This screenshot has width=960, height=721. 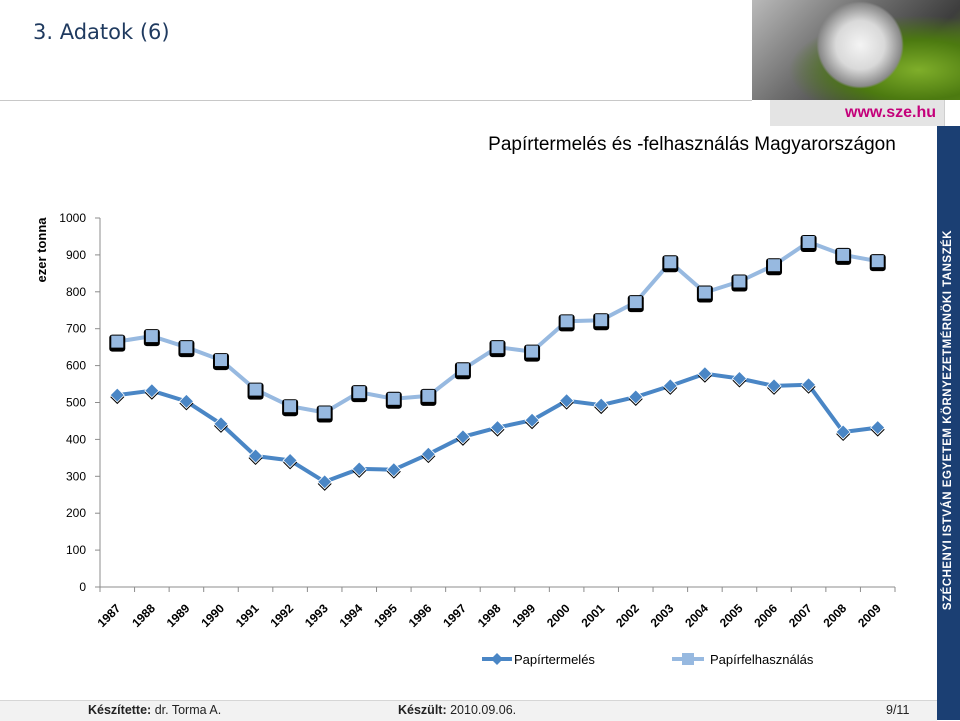 What do you see at coordinates (593, 615) in the screenshot?
I see `x-tick-label: 2001` at bounding box center [593, 615].